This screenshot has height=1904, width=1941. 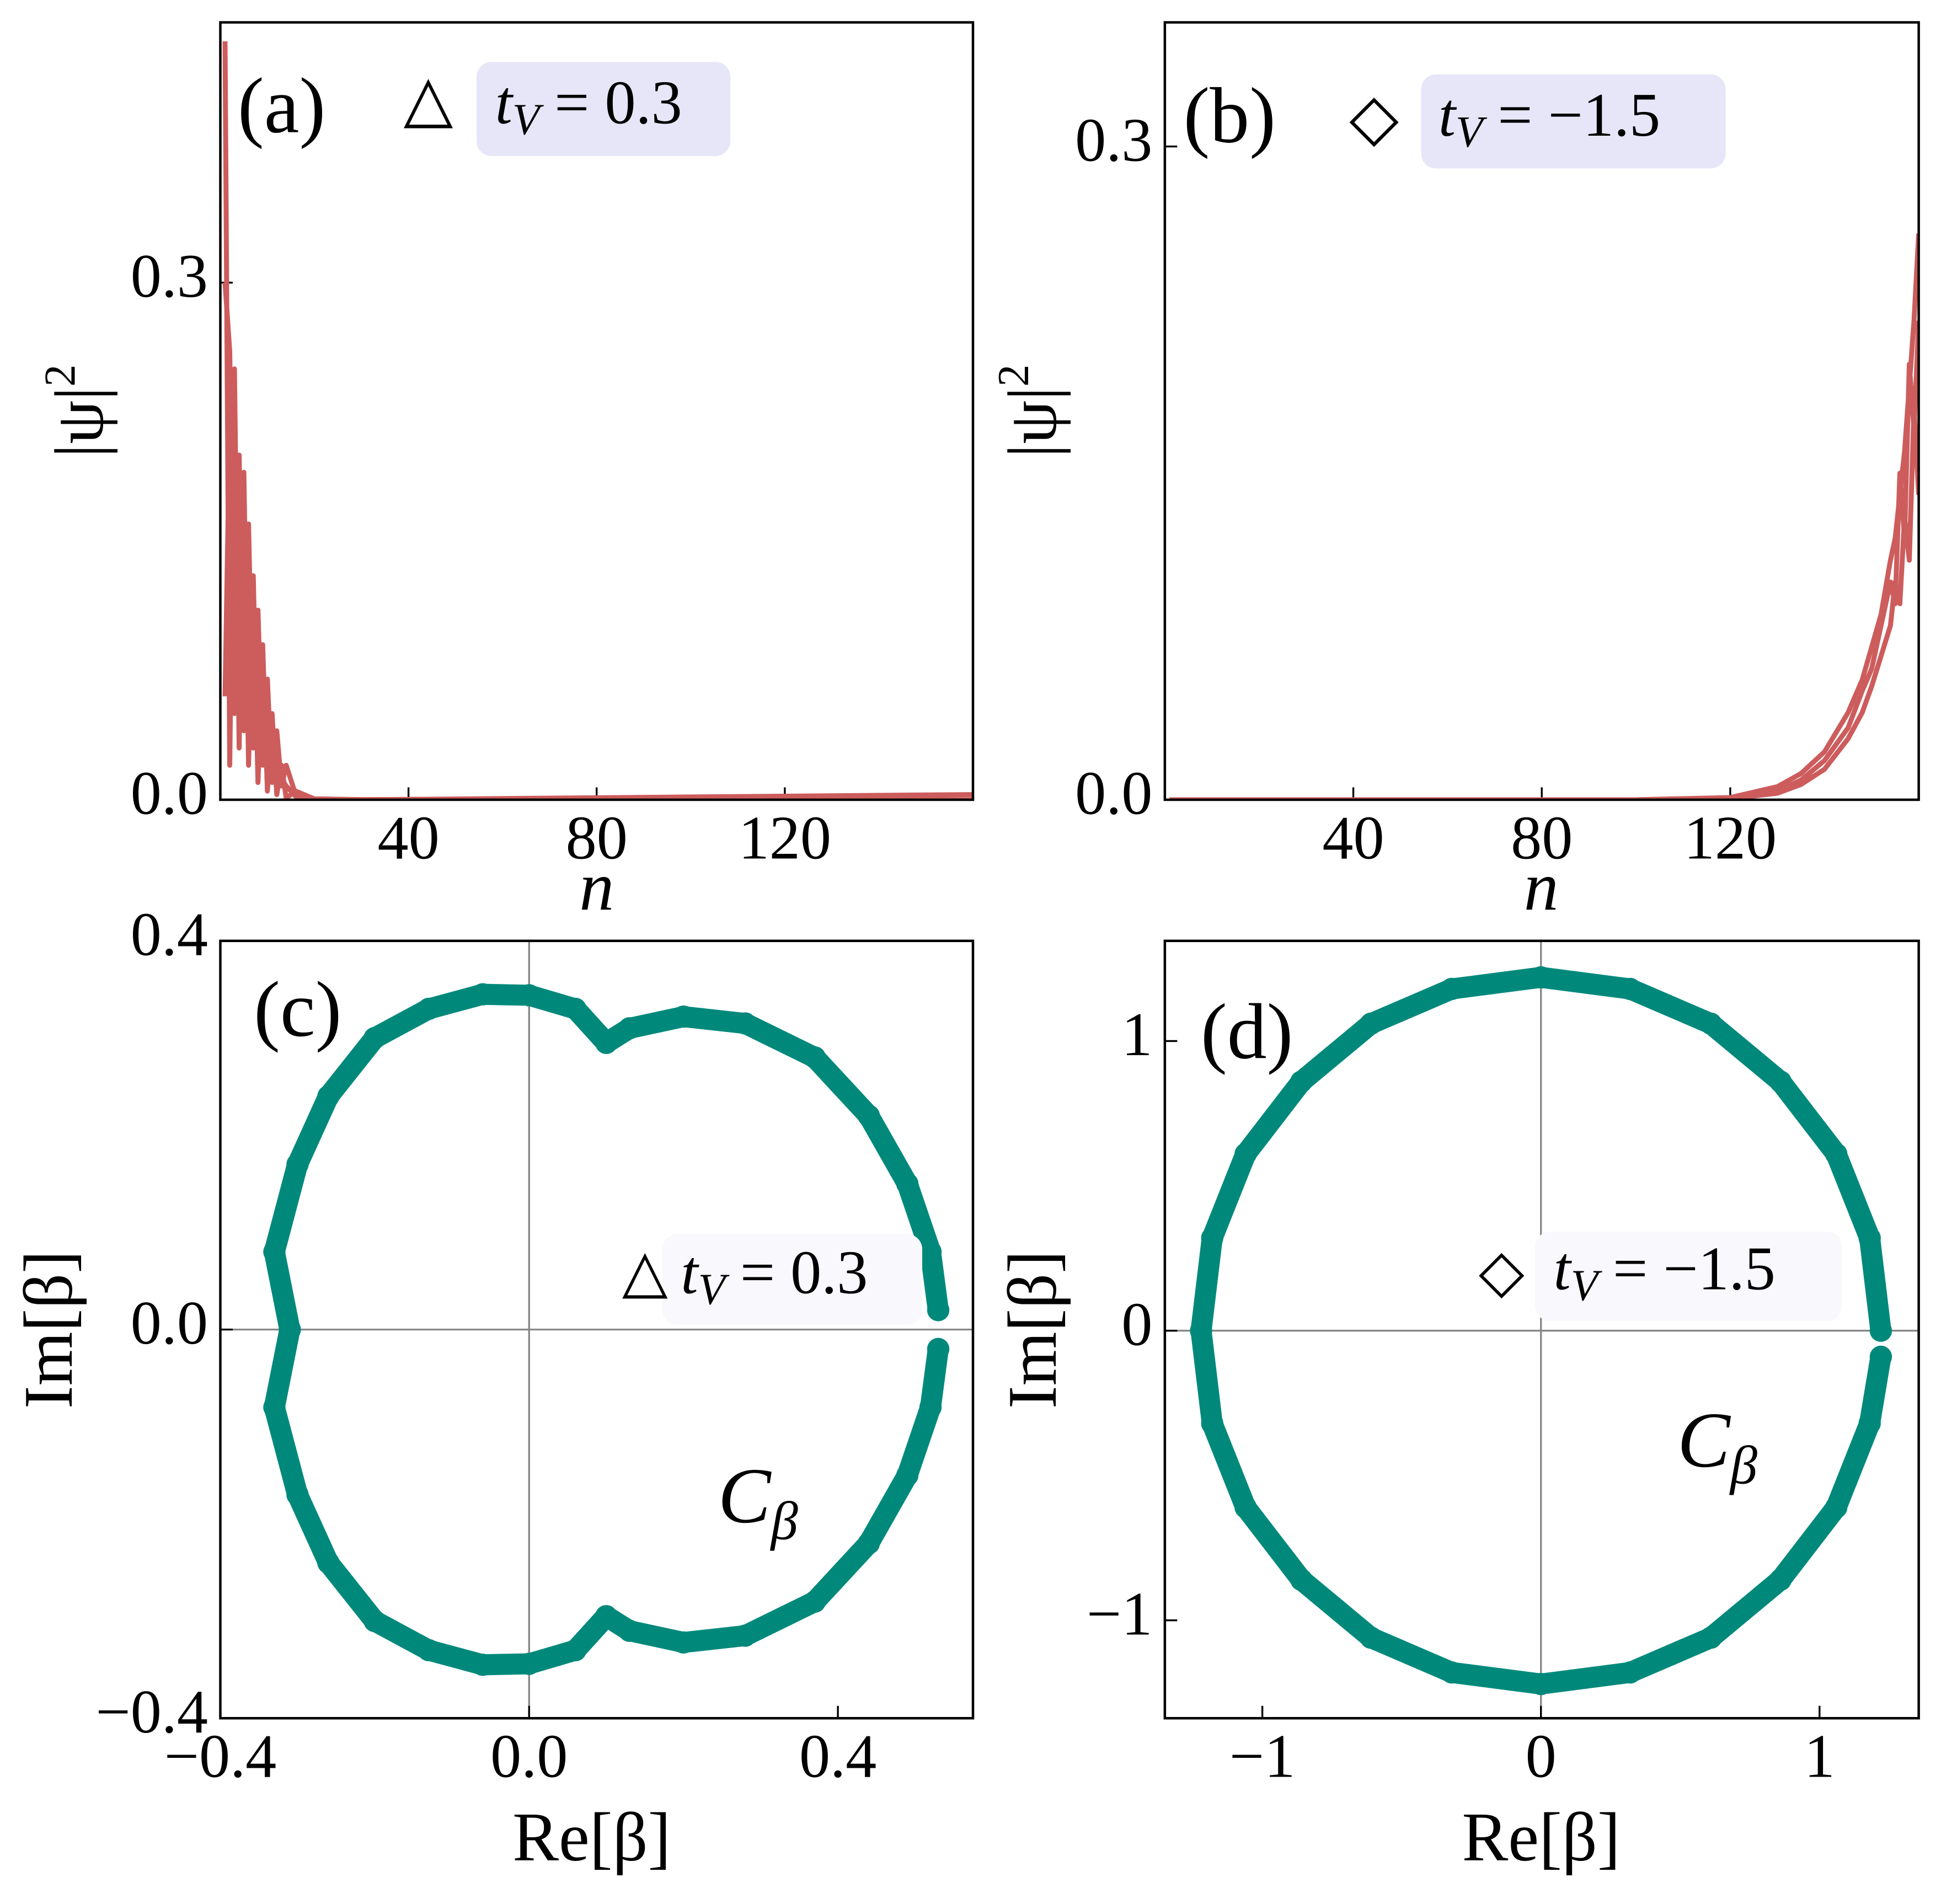 What do you see at coordinates (1743, 1465) in the screenshot?
I see `curve-subscript: β` at bounding box center [1743, 1465].